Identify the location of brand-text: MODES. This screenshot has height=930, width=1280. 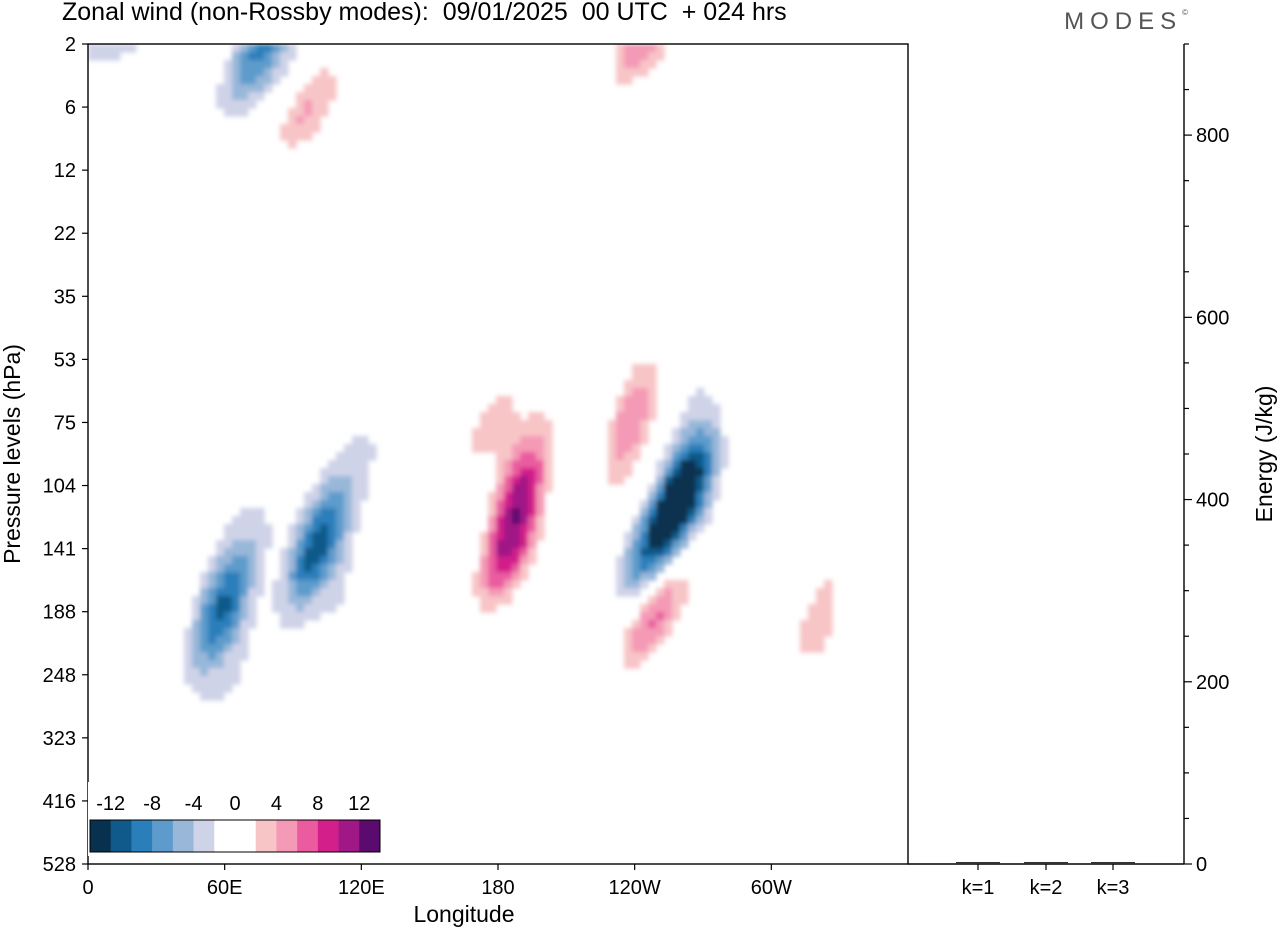
(1123, 21).